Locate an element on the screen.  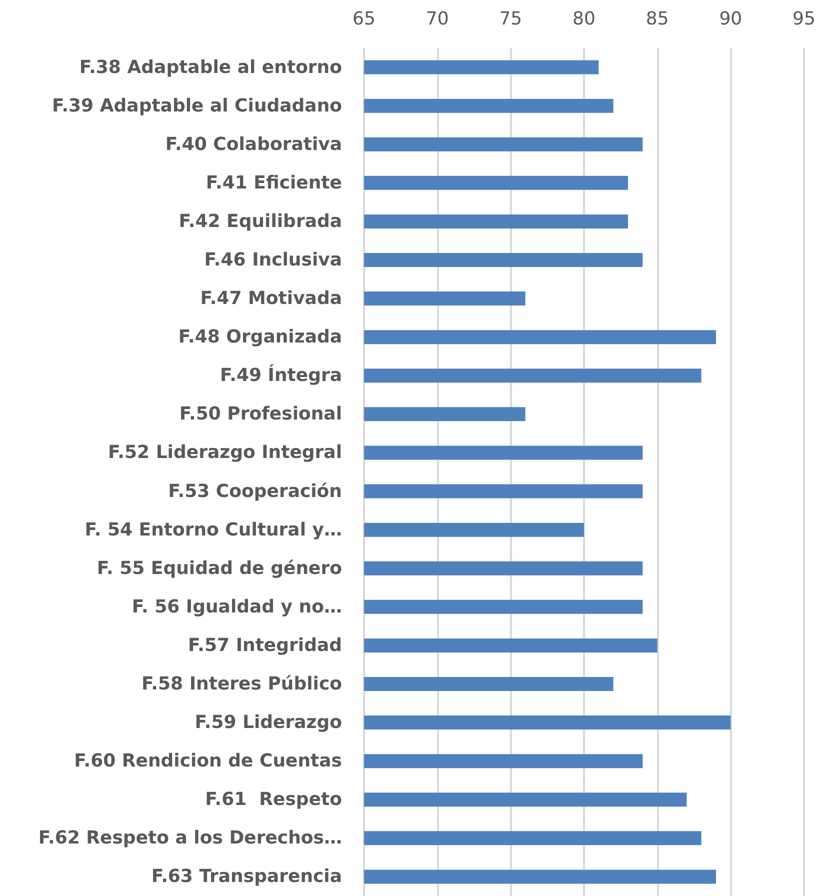
y-tick-label: F.60 Rendicion de Cuentas is located at coordinates (208, 761).